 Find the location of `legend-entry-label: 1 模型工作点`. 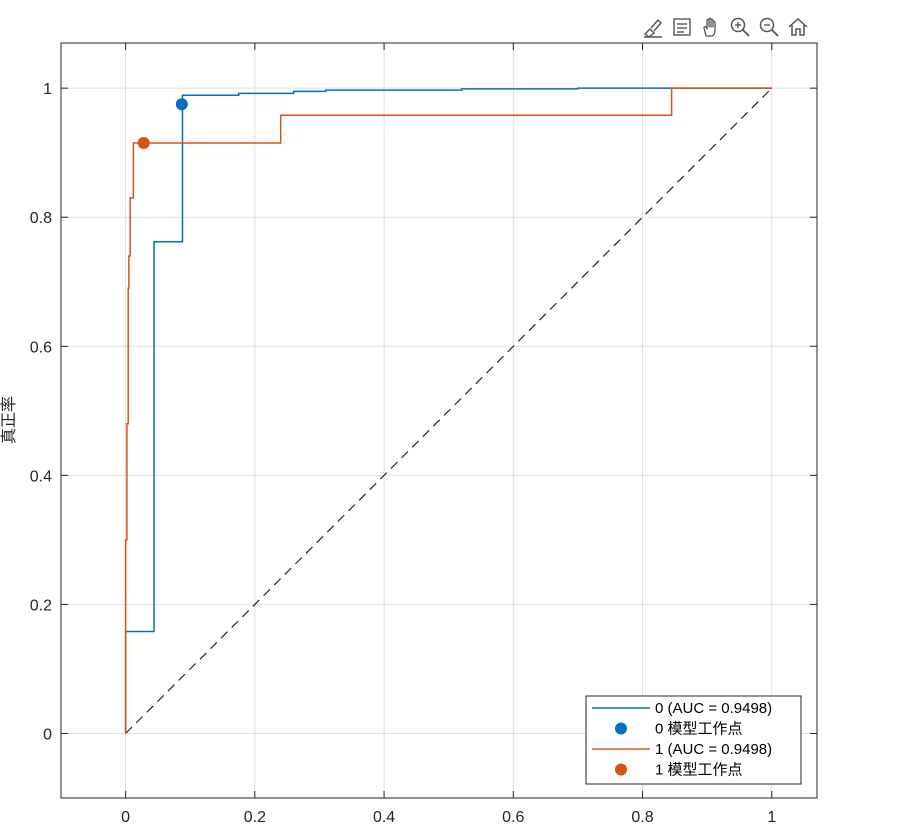

legend-entry-label: 1 模型工作点 is located at coordinates (699, 770).